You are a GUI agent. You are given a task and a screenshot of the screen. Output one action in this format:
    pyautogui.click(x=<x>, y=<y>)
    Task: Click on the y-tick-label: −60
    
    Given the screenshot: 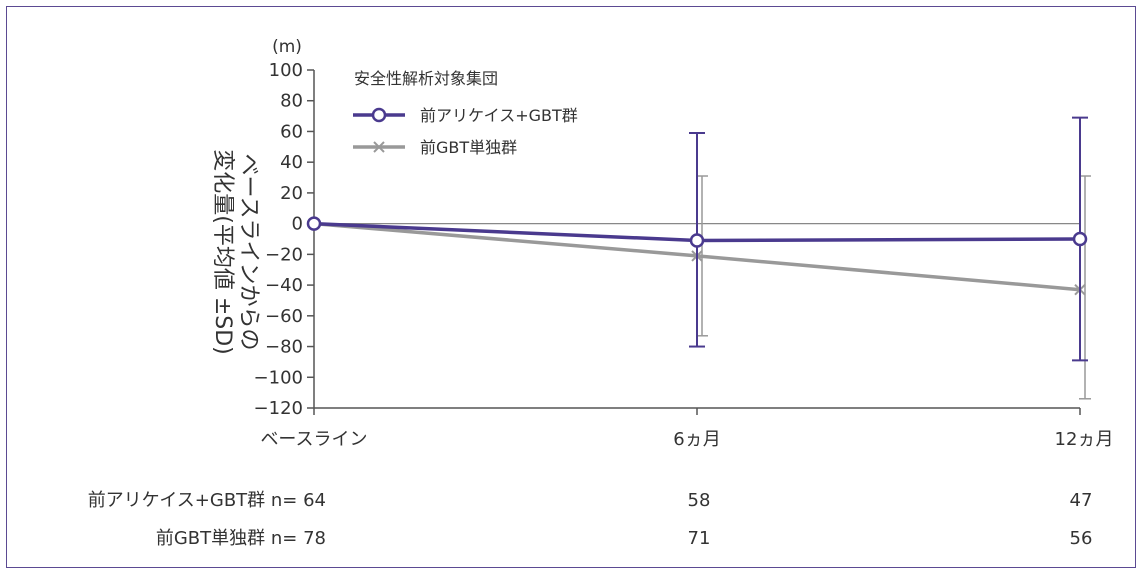 What is the action you would take?
    pyautogui.click(x=284, y=316)
    